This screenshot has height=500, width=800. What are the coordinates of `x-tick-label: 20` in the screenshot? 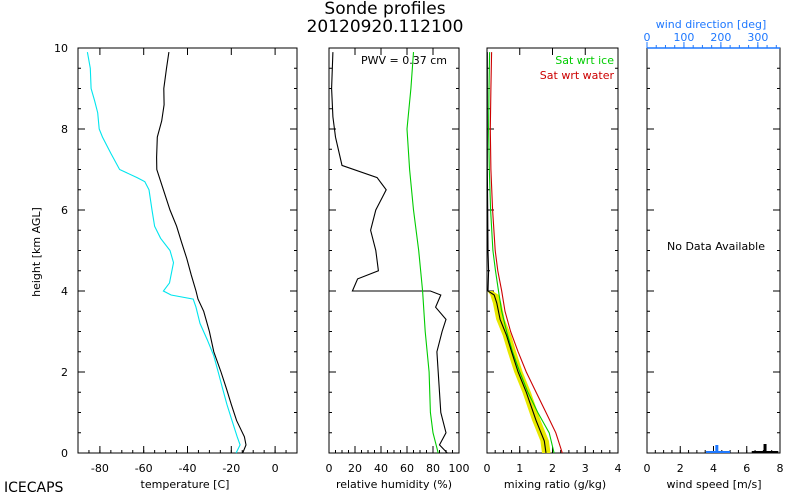 It's located at (355, 468).